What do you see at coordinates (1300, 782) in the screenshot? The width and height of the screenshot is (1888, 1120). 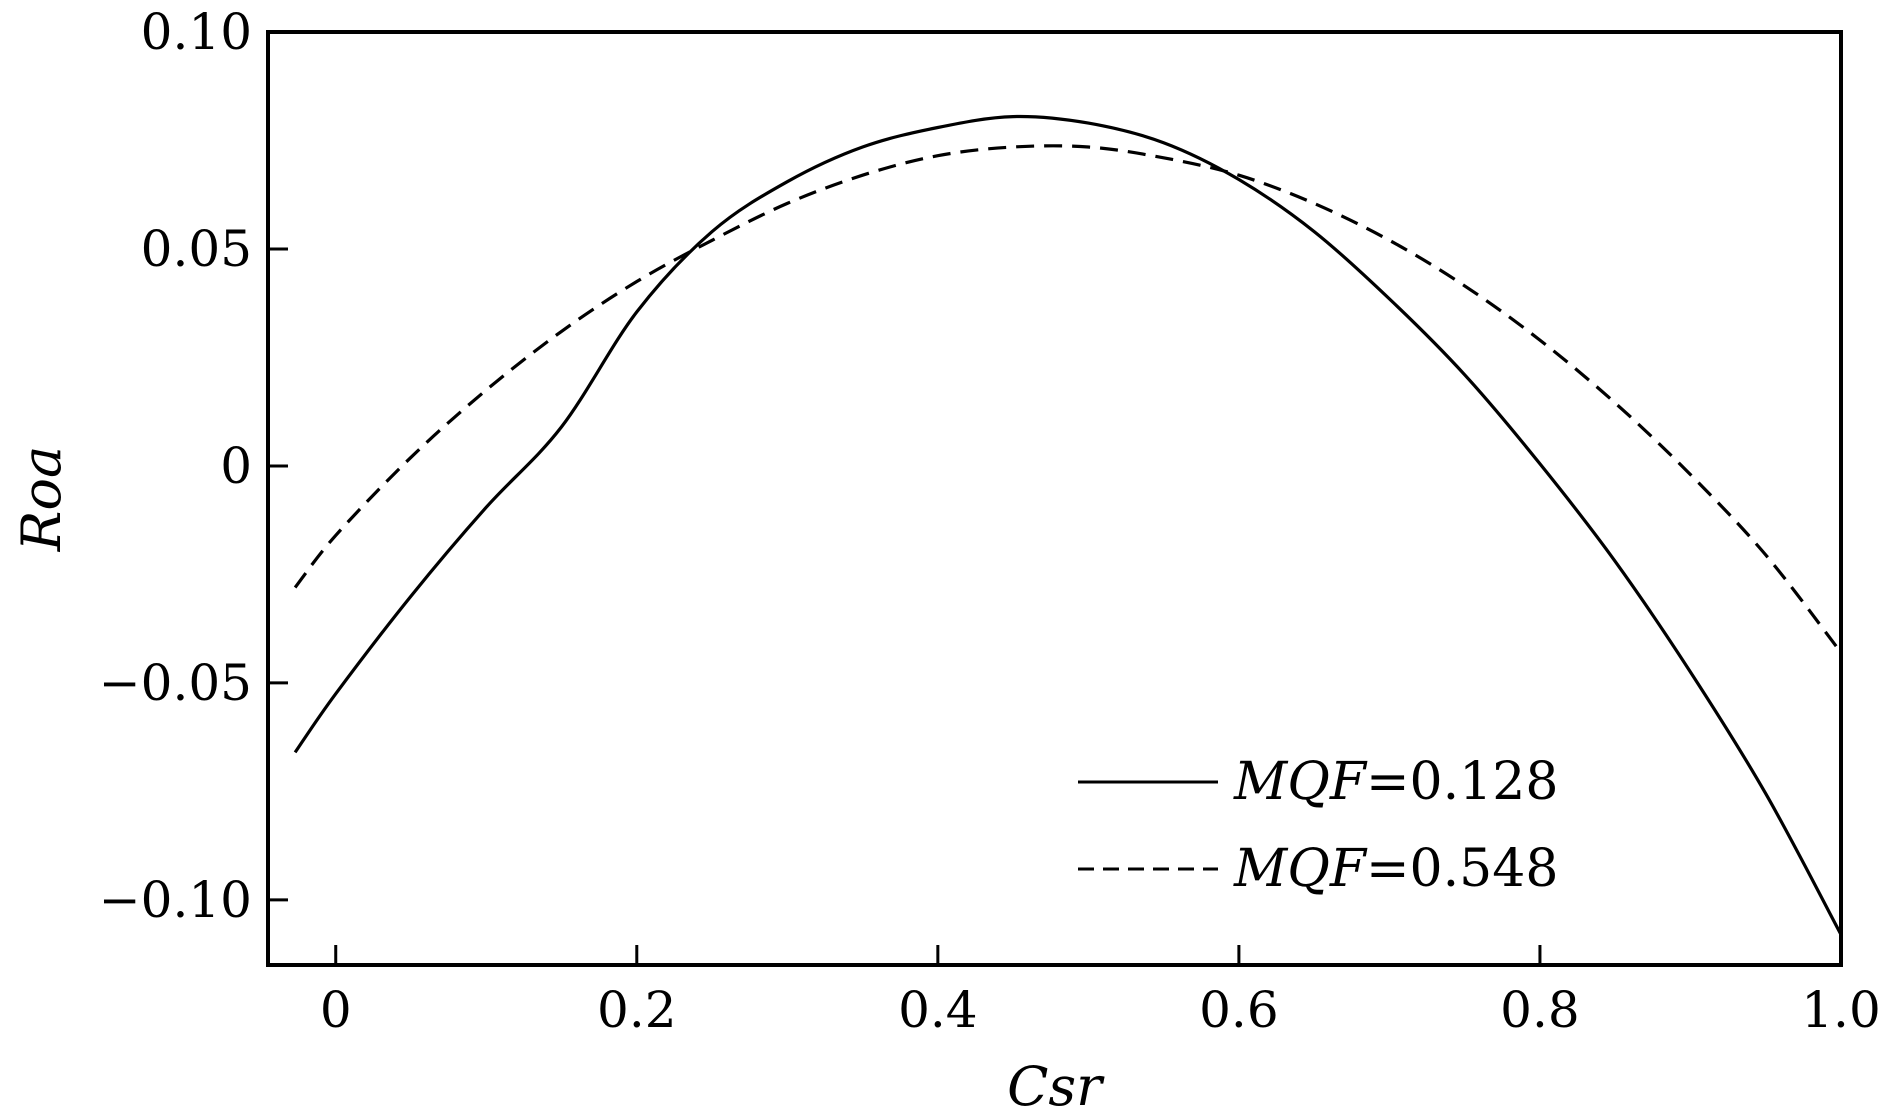 I see `legend-var-0: MQF` at bounding box center [1300, 782].